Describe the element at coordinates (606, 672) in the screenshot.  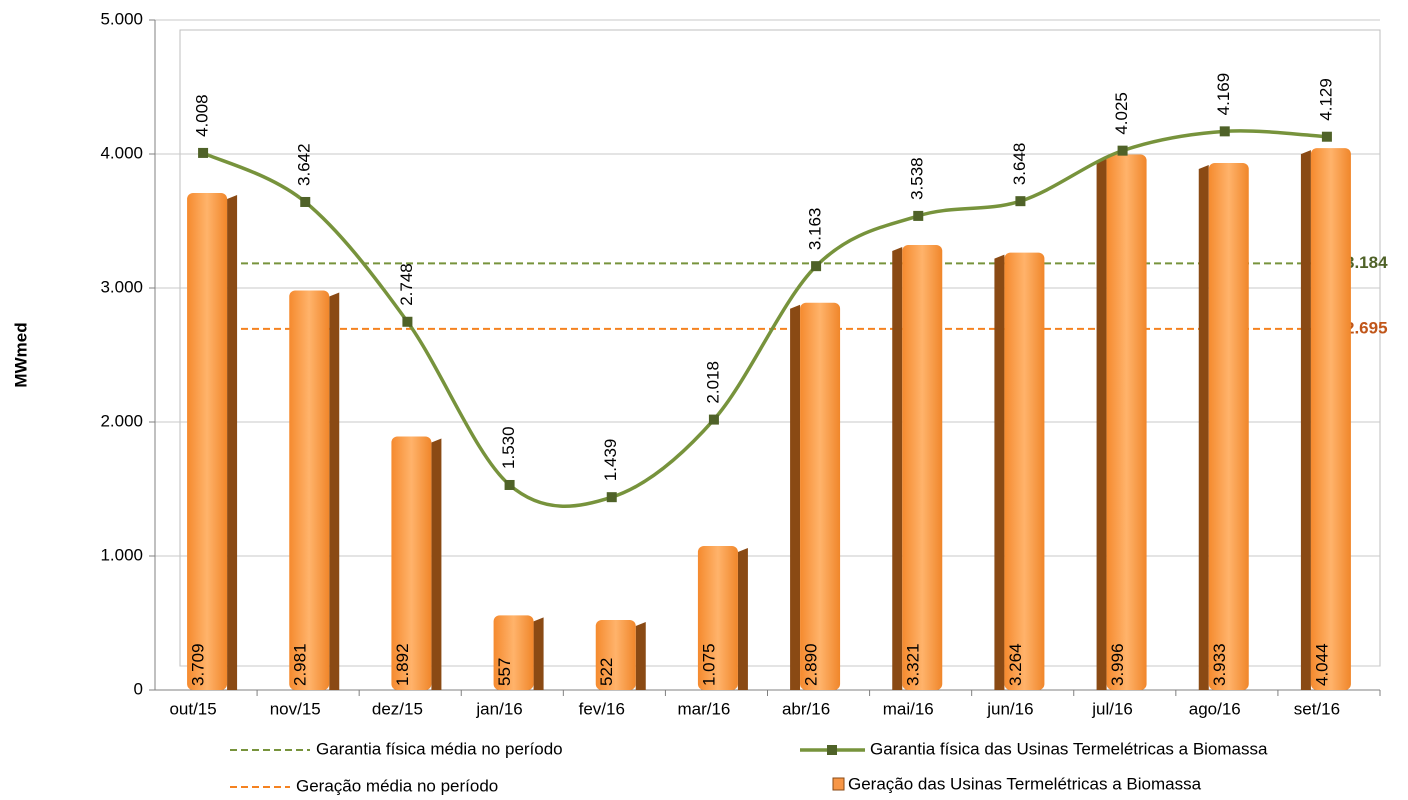
I see `bar-value-label: 522` at that location.